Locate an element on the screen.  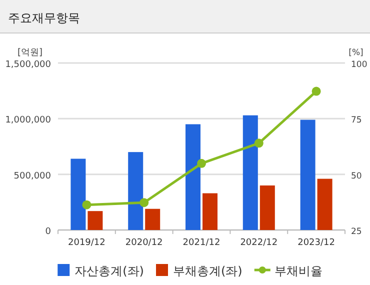
x-tick-label: 2022/12 is located at coordinates (259, 243).